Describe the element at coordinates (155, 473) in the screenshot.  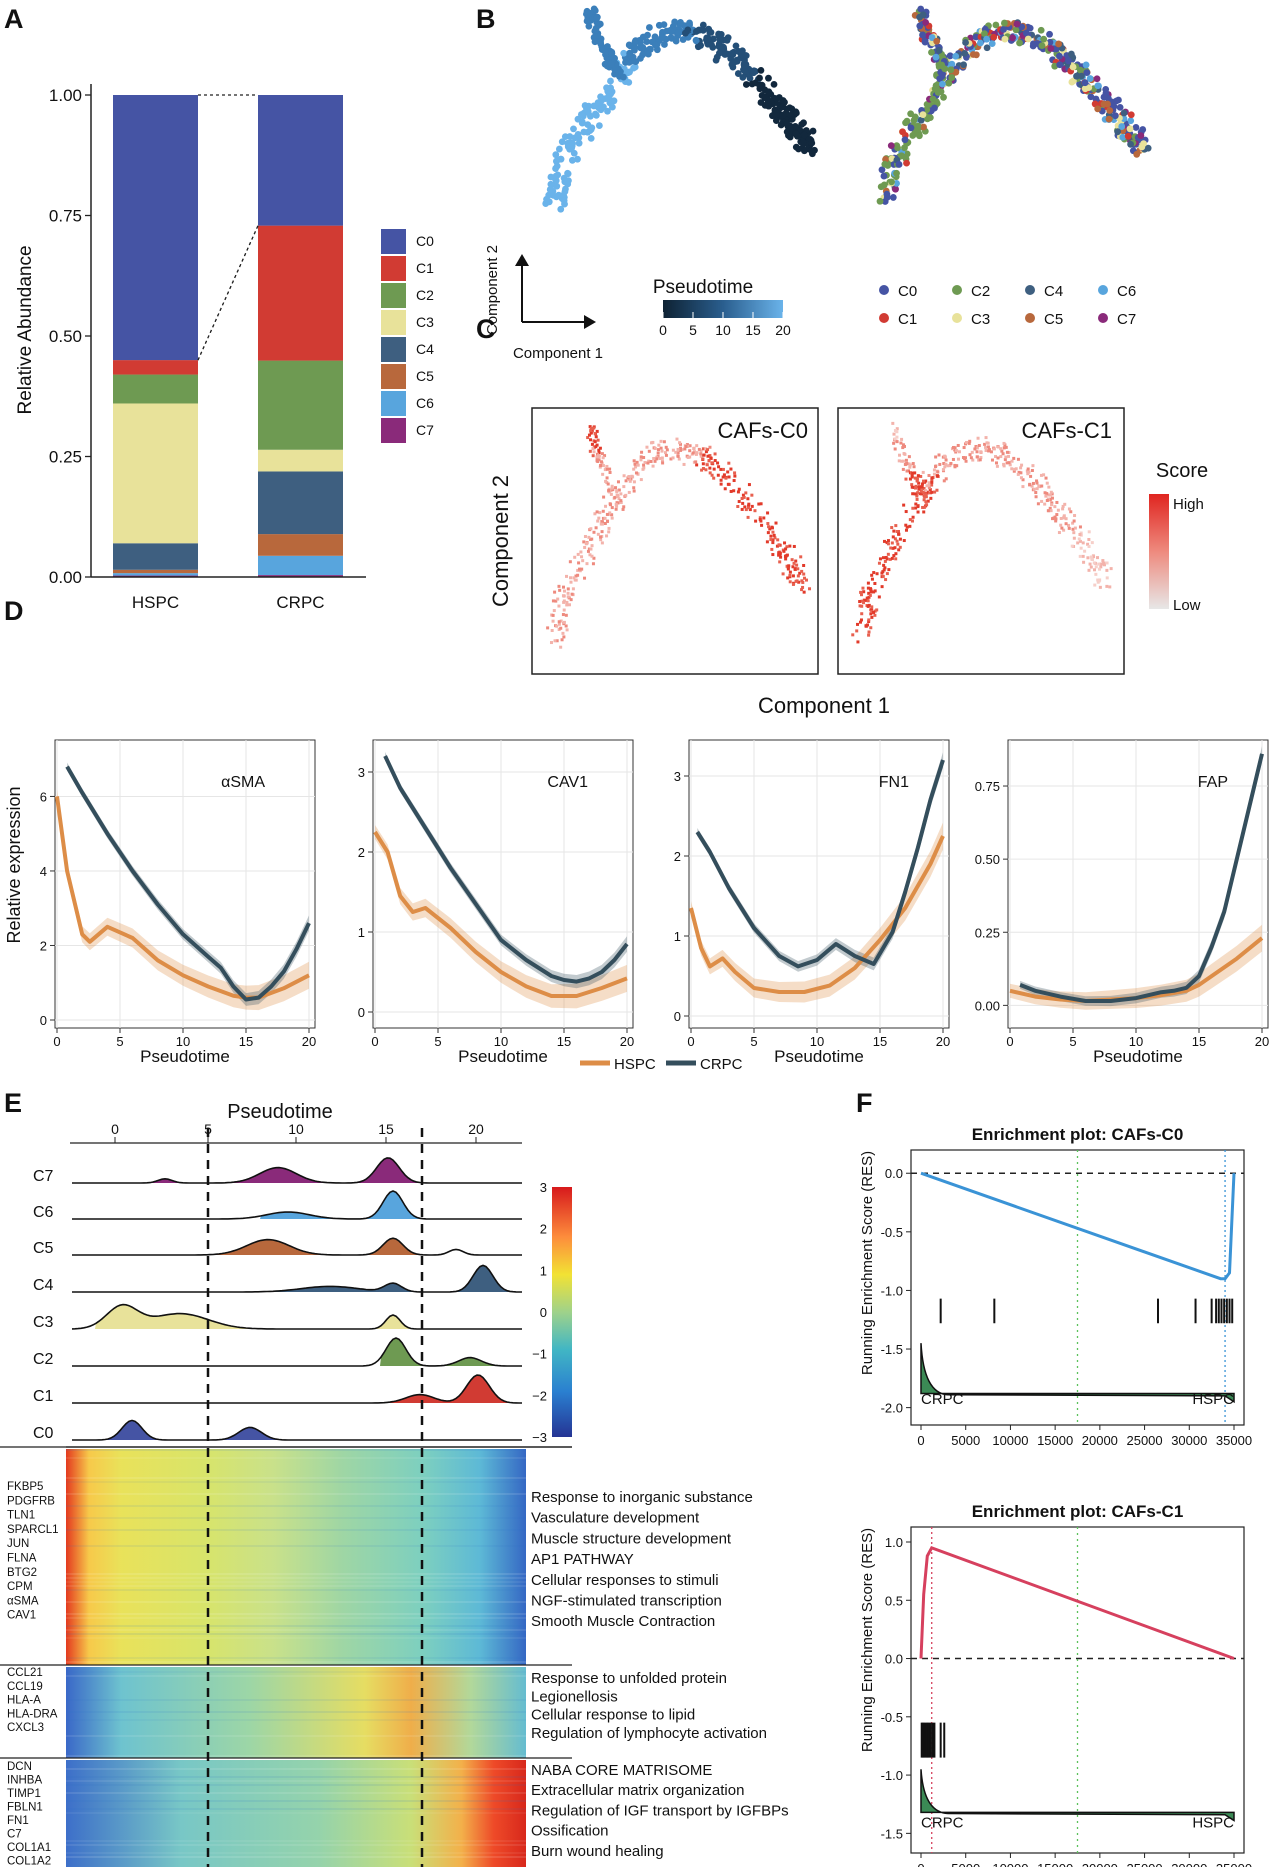
I see `a-bar-hspc-c3` at that location.